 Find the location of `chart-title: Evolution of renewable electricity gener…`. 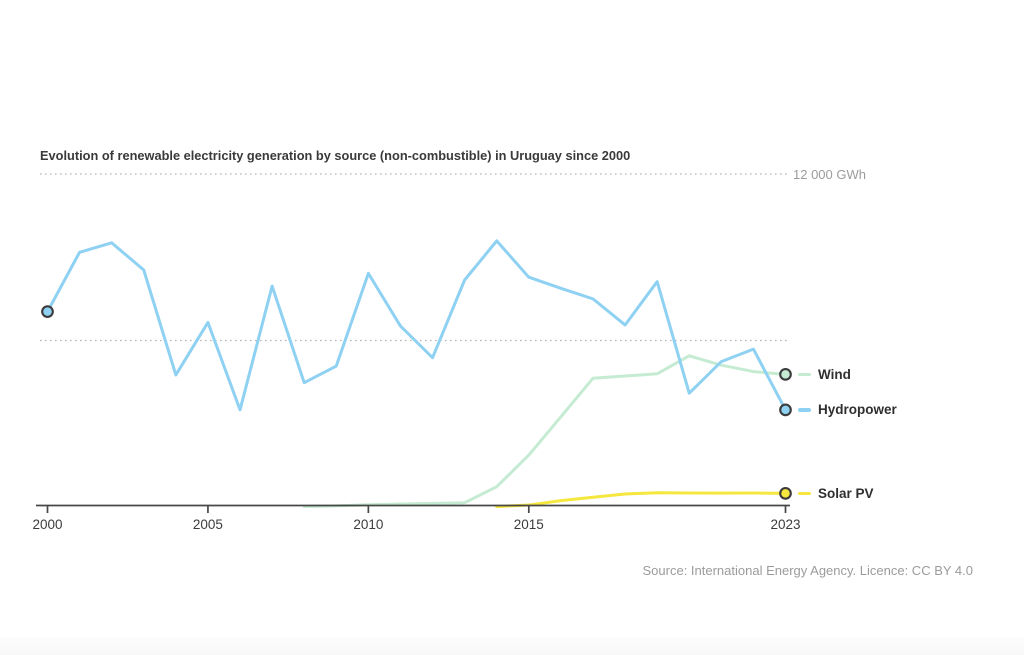

chart-title: Evolution of renewable electricity gener… is located at coordinates (335, 155).